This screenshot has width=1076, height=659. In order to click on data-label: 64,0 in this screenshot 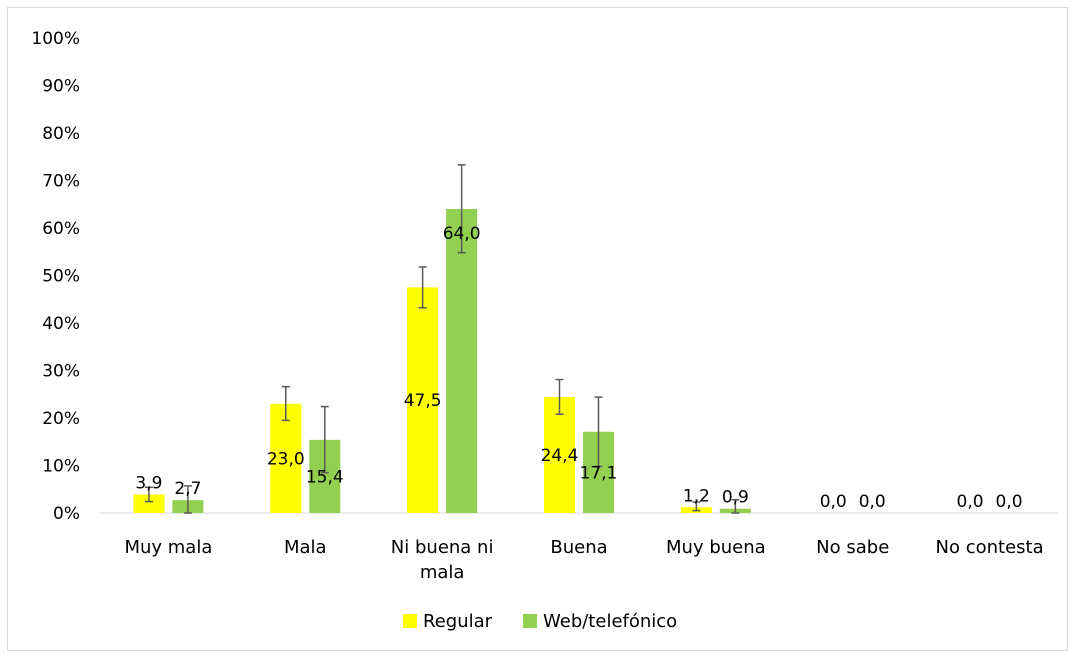, I will do `click(462, 234)`.